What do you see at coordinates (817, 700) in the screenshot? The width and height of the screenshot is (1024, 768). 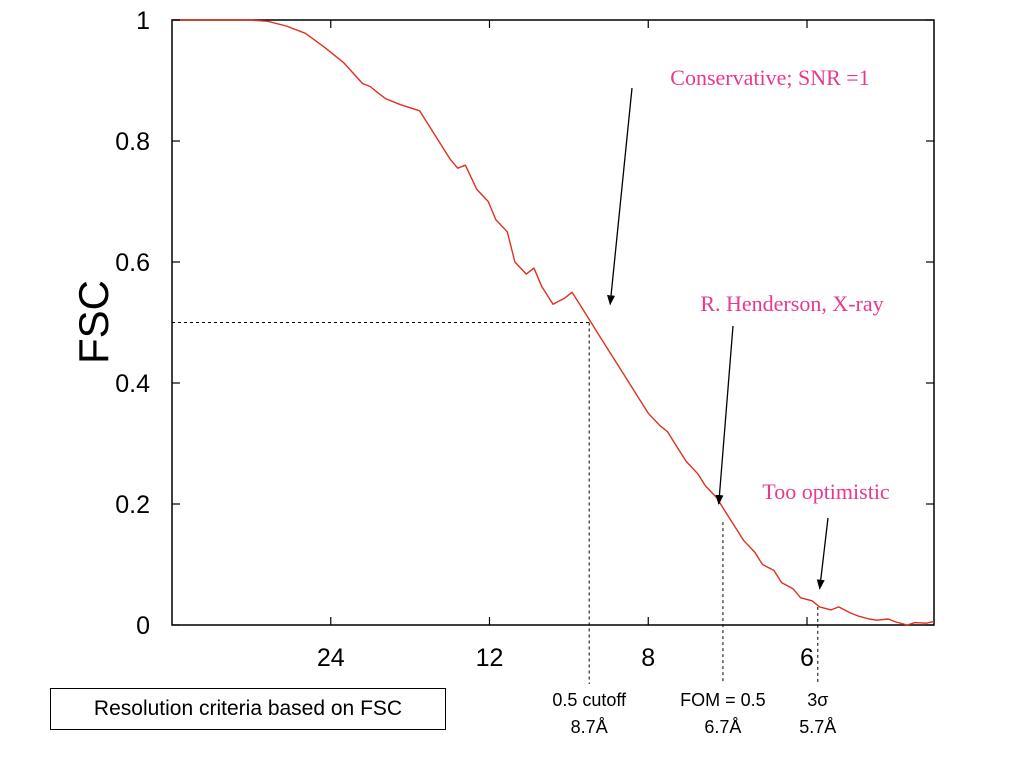 I see `criterion-name: 3σ` at bounding box center [817, 700].